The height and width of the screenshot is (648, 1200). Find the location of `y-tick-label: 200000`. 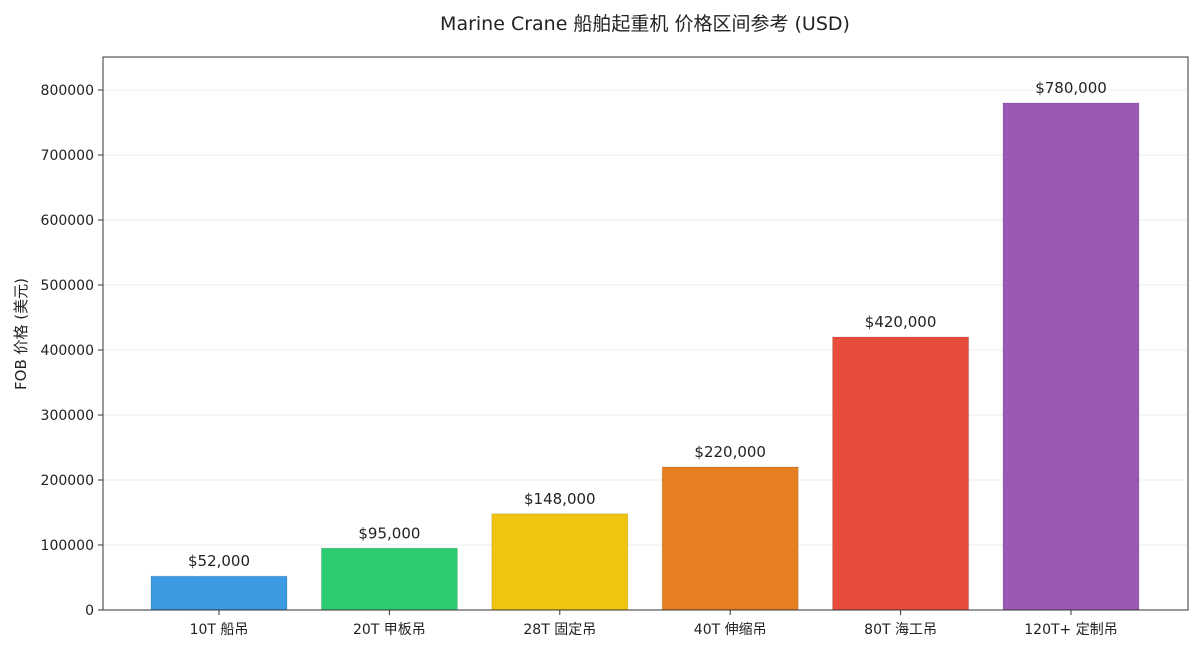

y-tick-label: 200000 is located at coordinates (67, 481).